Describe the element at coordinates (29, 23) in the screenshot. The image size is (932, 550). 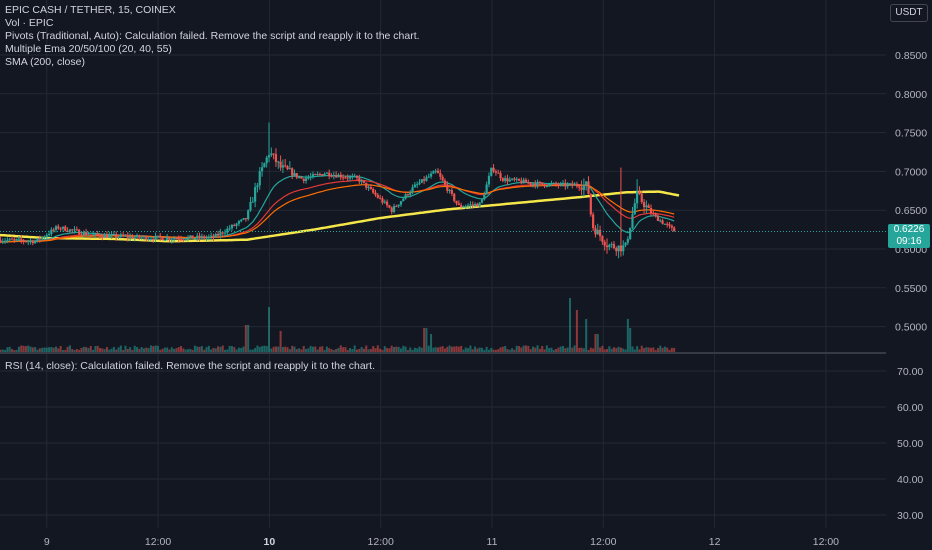
I see `volume-indicator-label: Vol · EPIC` at that location.